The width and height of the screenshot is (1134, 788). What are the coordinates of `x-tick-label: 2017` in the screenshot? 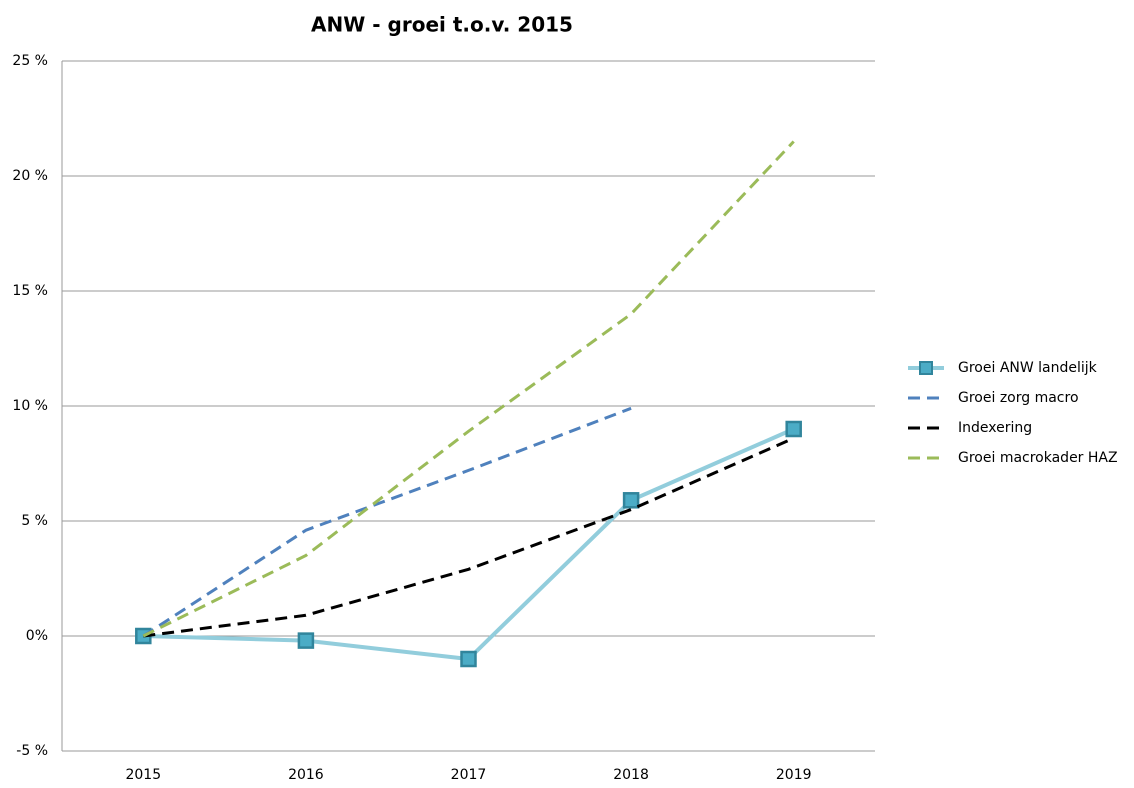 It's located at (469, 775).